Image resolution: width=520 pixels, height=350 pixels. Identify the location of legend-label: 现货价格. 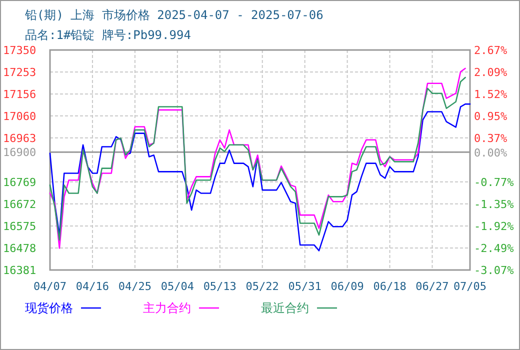
(49, 308).